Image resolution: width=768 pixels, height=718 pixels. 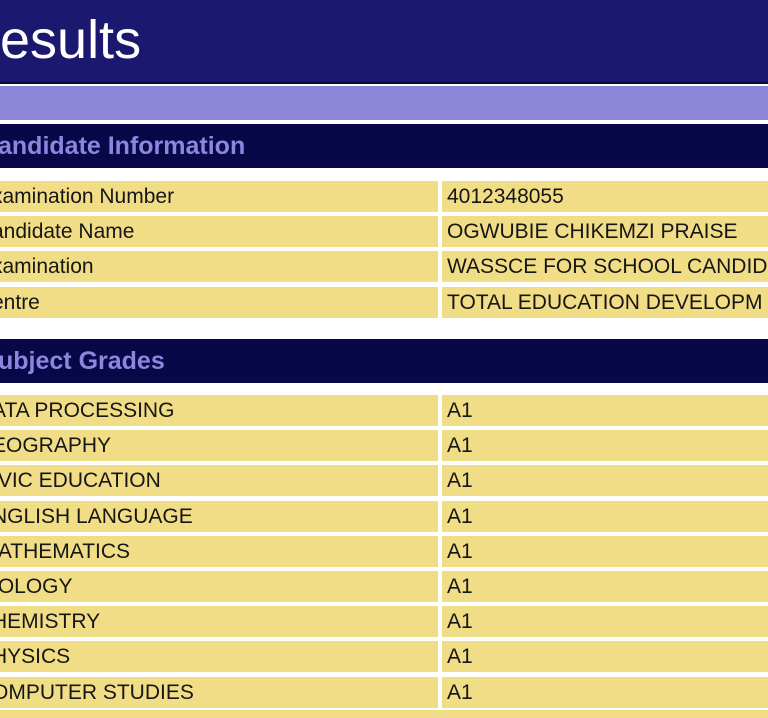 I want to click on subject-name: IOLOGY, so click(x=36, y=586).